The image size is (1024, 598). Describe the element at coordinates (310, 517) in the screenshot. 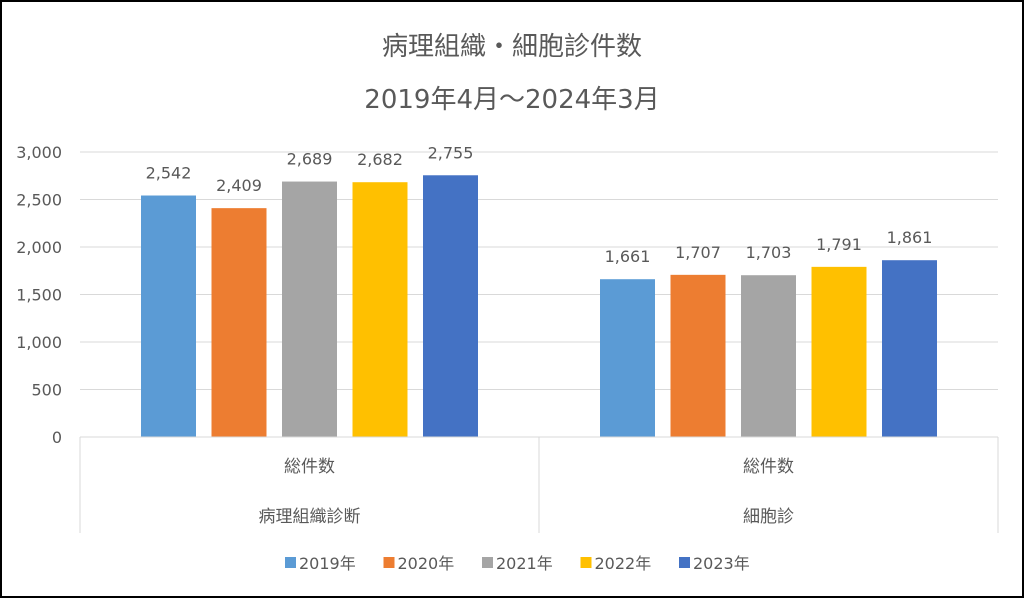

I see `x-group-label: 病理組織診断` at that location.